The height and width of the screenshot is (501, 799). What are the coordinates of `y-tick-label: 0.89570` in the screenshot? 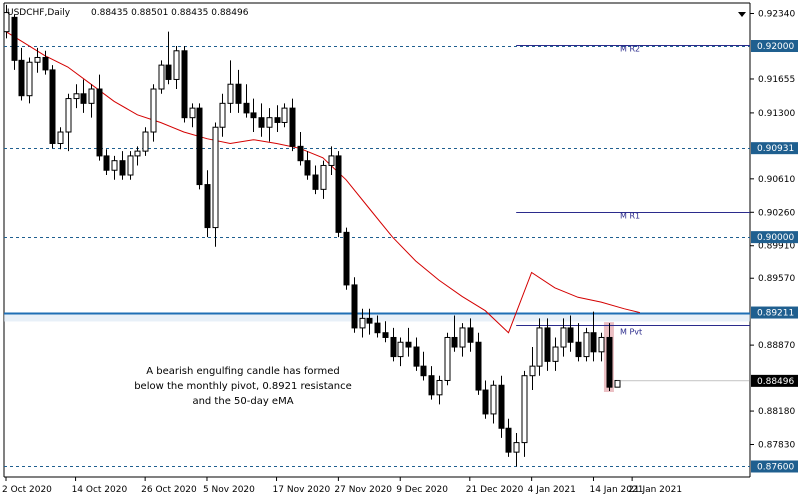 It's located at (776, 279).